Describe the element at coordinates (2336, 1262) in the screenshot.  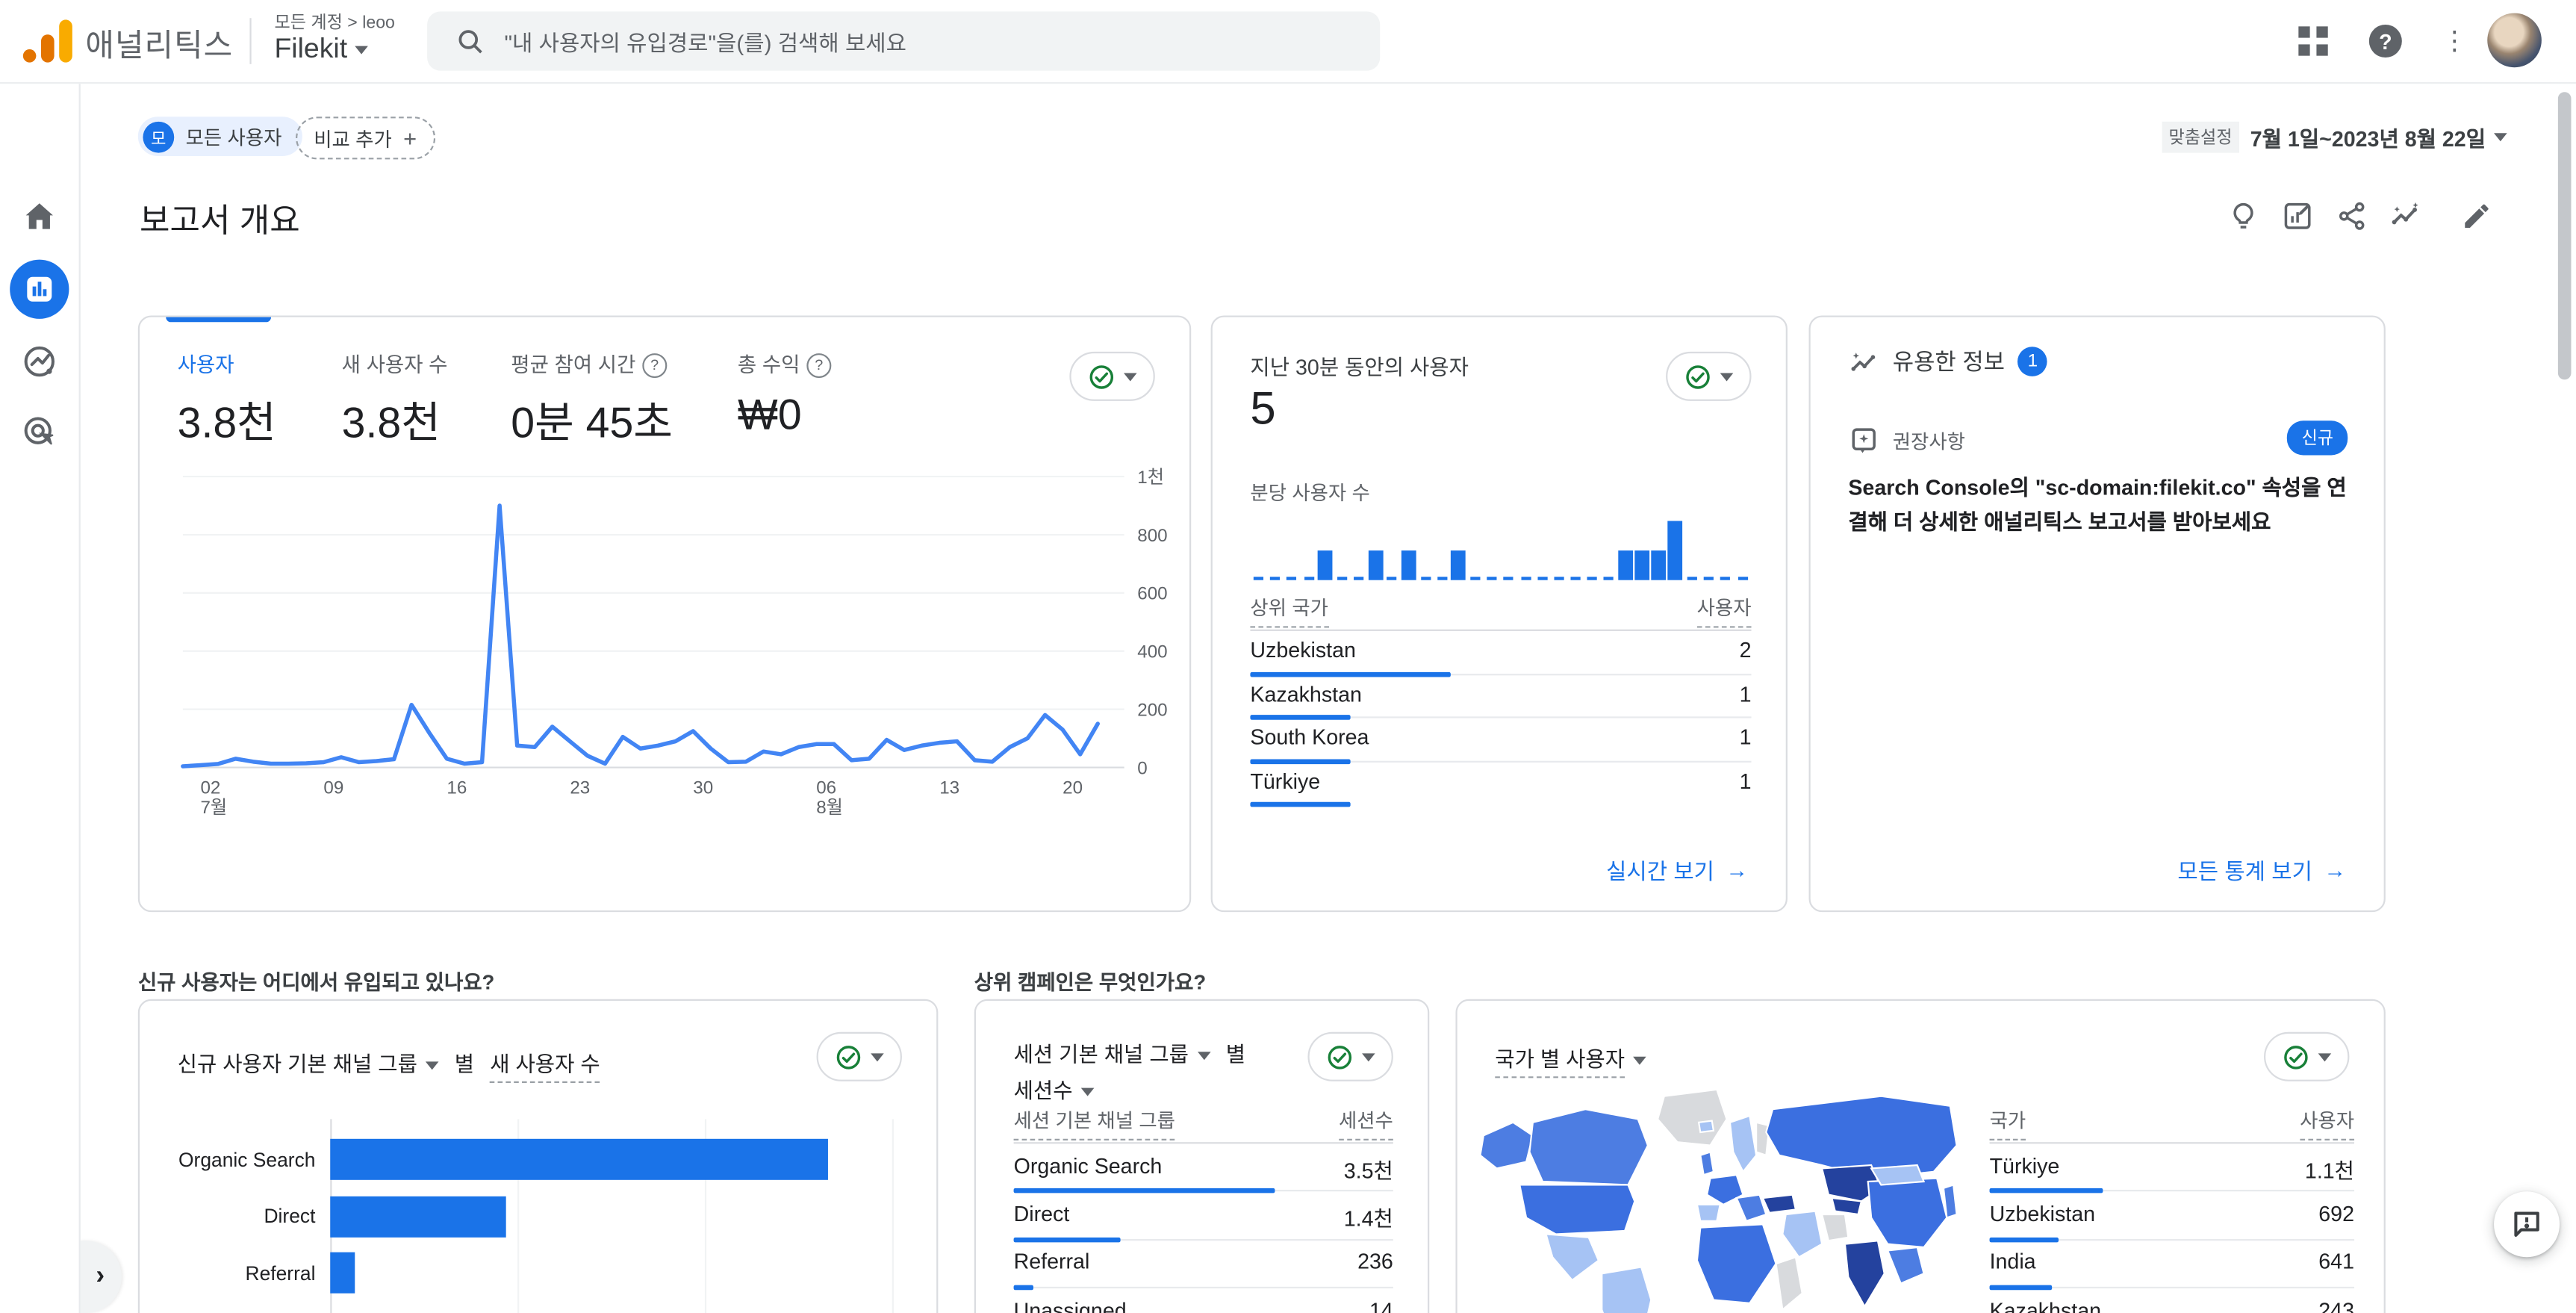
I see `row-value: 641` at that location.